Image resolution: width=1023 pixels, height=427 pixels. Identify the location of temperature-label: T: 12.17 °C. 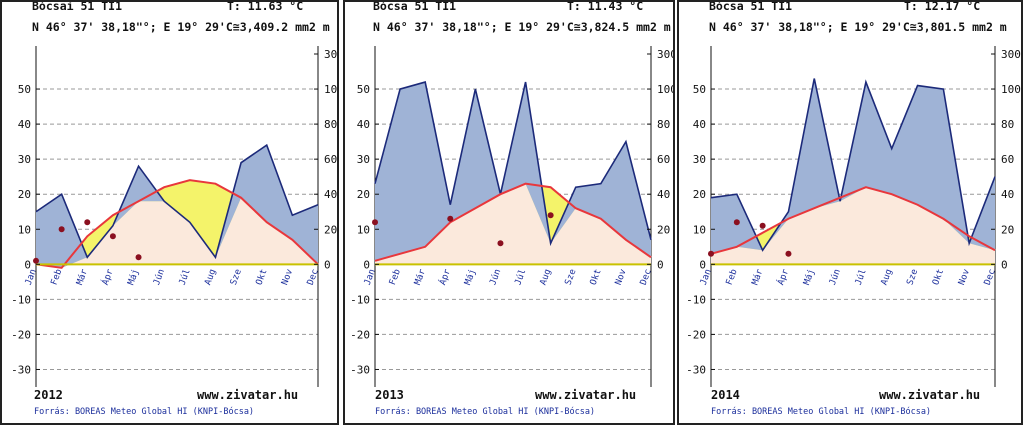
(942, 6).